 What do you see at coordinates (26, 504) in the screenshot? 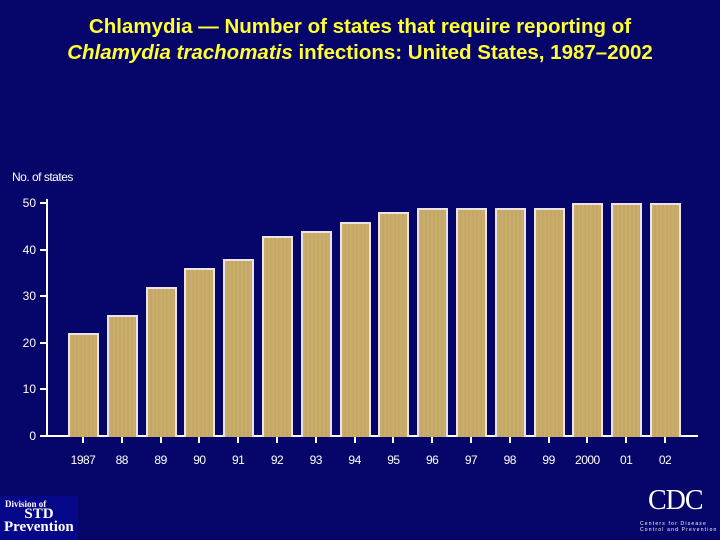
I see `logo-division-text: Division of` at bounding box center [26, 504].